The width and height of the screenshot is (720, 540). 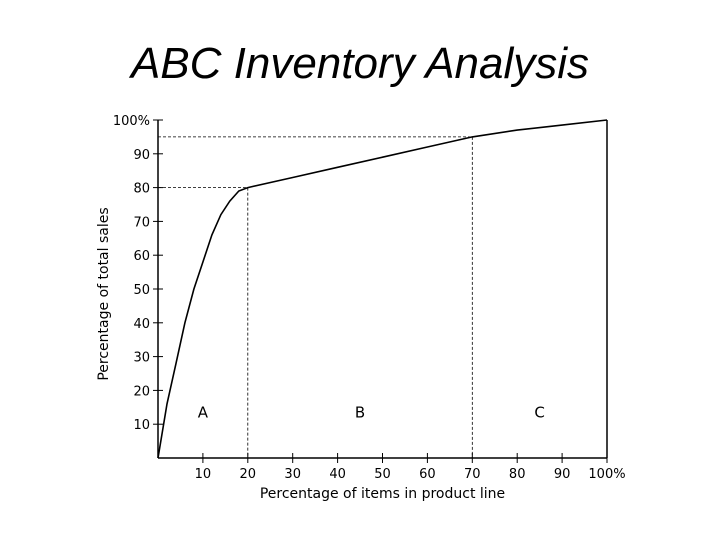 What do you see at coordinates (141, 189) in the screenshot?
I see `y-tick-label: 80` at bounding box center [141, 189].